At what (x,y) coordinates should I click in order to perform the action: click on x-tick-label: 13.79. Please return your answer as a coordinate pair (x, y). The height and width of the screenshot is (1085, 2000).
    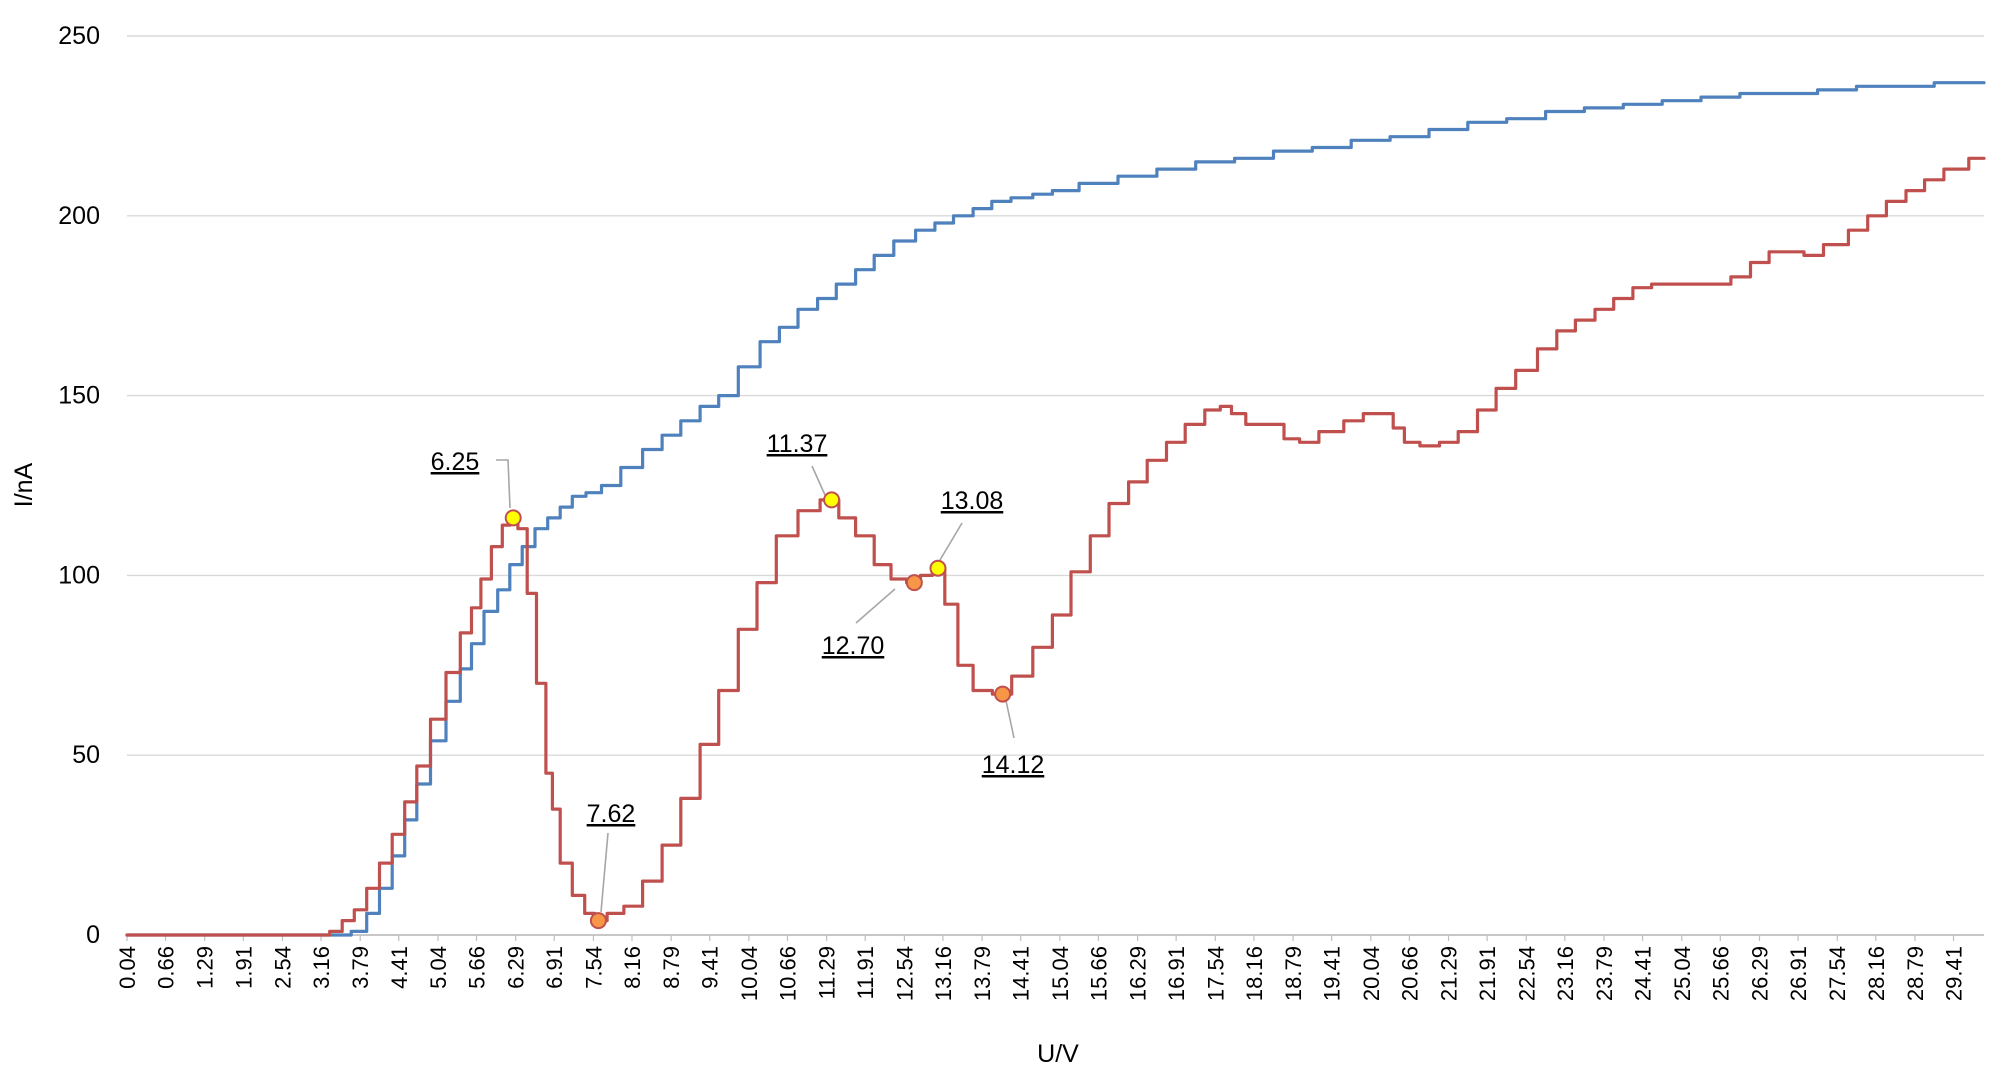
    Looking at the image, I should click on (982, 973).